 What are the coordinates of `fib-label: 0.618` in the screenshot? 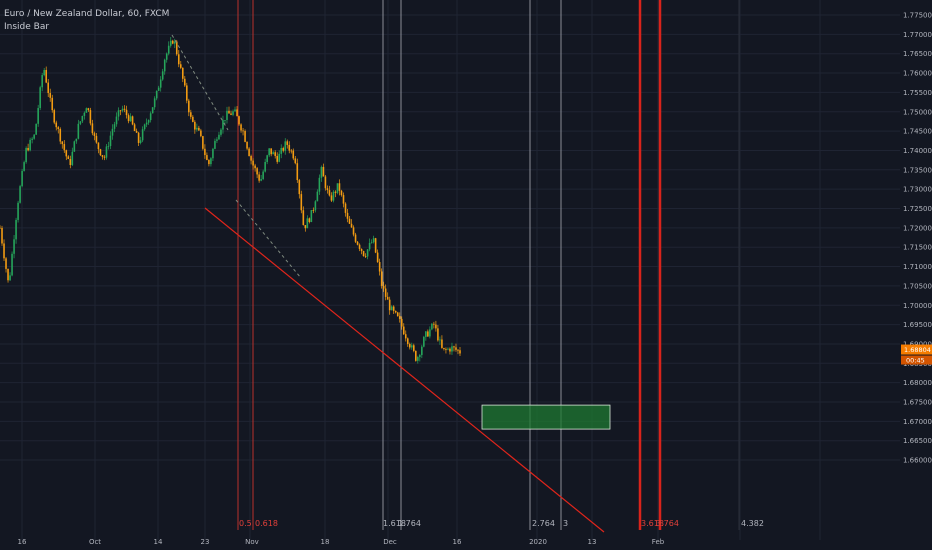 It's located at (266, 523).